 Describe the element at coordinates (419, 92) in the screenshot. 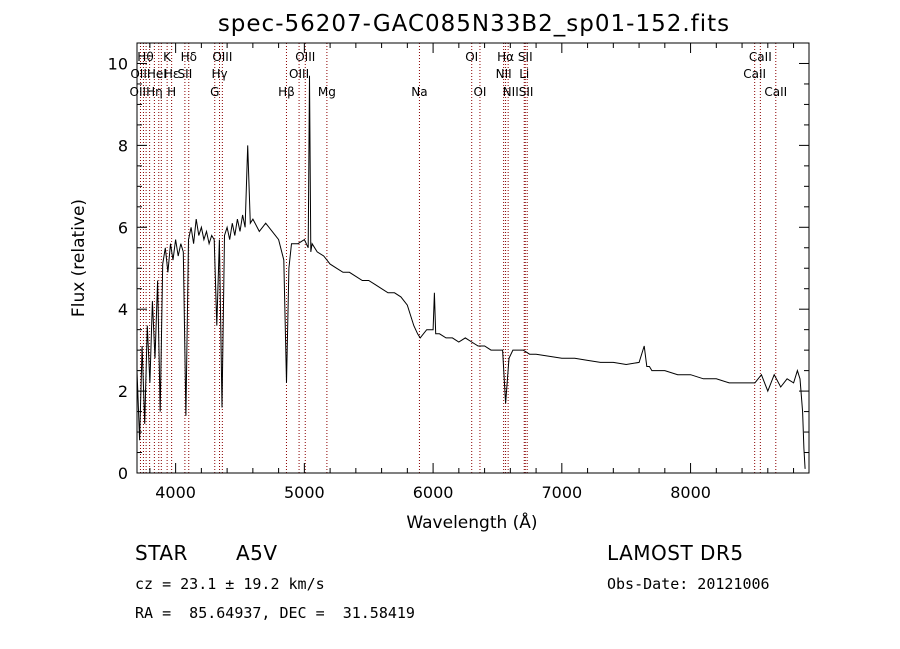

I see `spectral-line-label: Na` at that location.